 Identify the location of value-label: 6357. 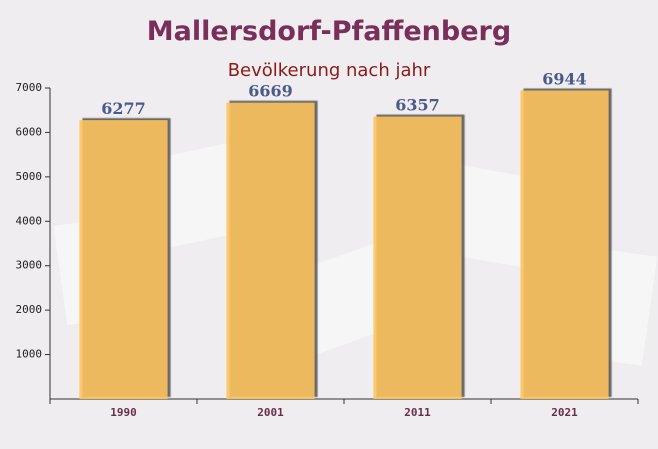
(417, 105).